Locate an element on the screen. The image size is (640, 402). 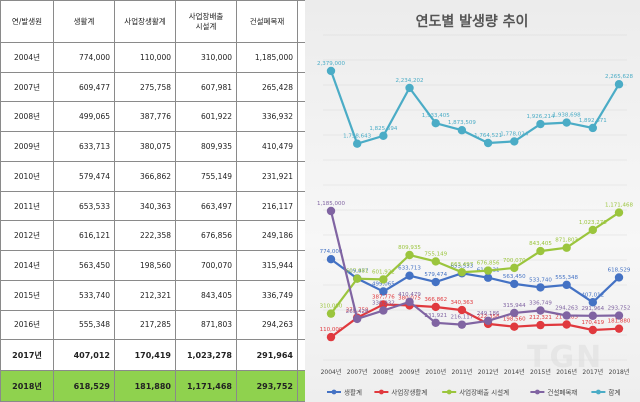
data-label: 249,186 is located at coordinates (488, 314).